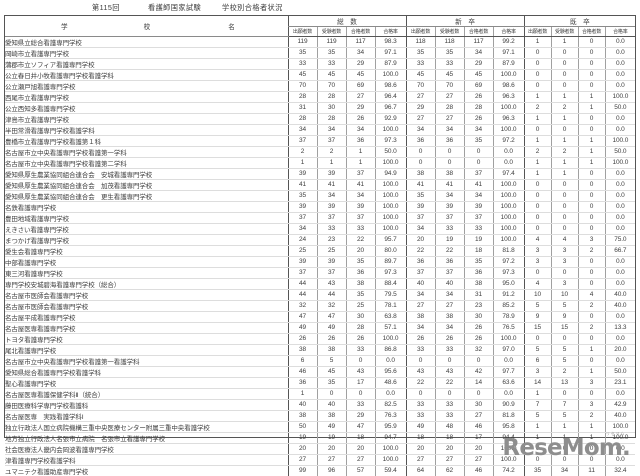 Image resolution: width=640 pixels, height=476 pixels. What do you see at coordinates (478, 361) in the screenshot?
I see `new-passers-cell: 0` at bounding box center [478, 361].